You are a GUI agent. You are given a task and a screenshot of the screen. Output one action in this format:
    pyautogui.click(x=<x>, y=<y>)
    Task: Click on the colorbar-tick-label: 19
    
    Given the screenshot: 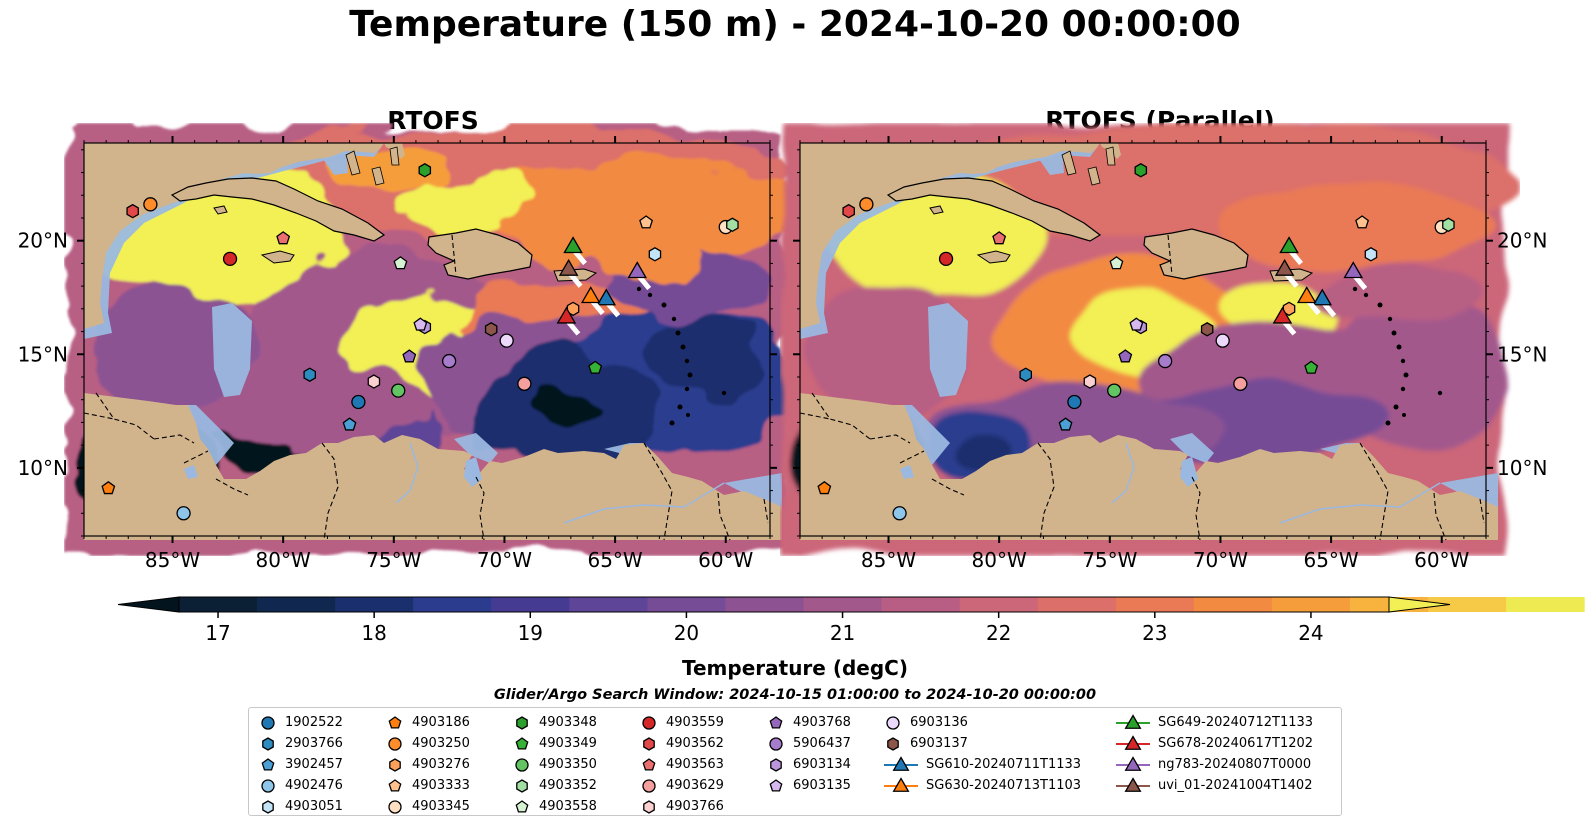 What is the action you would take?
    pyautogui.click(x=530, y=633)
    